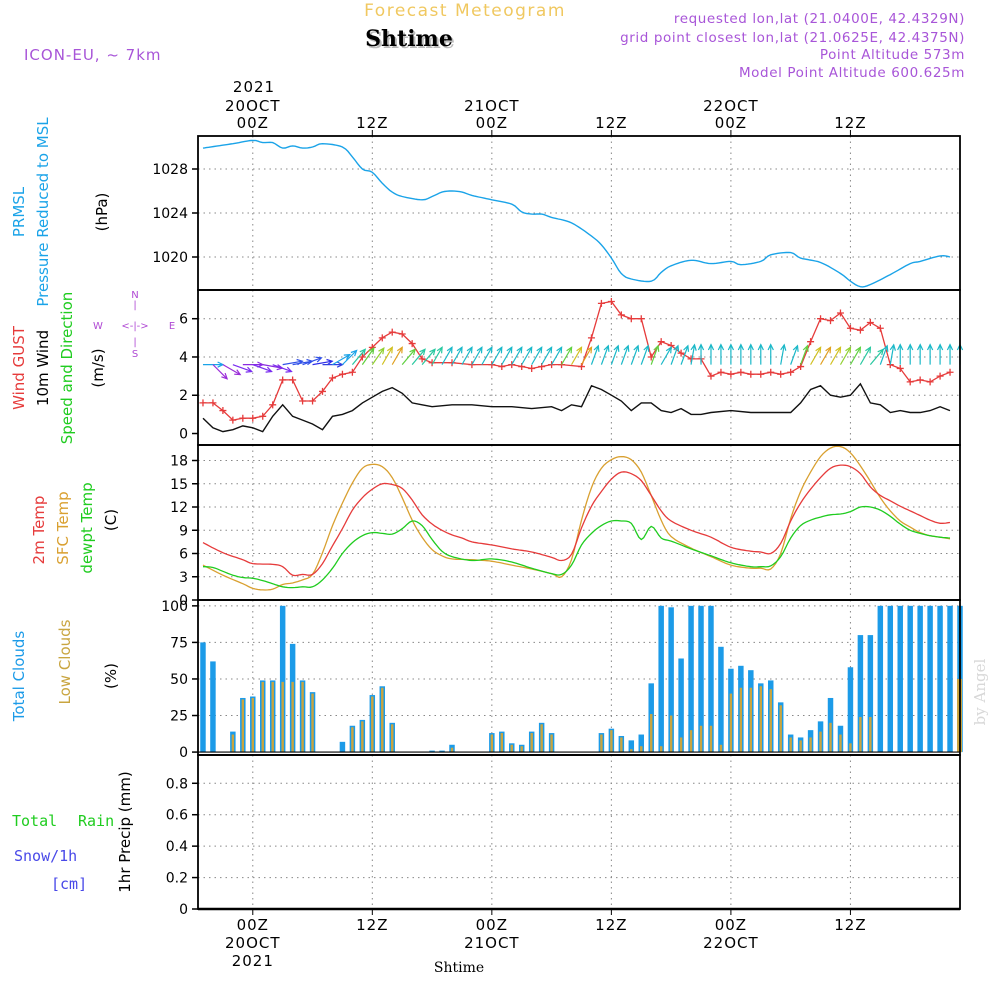 The image size is (1000, 1000). Describe the element at coordinates (183, 320) in the screenshot. I see `wind-ytick-label: 6` at that location.